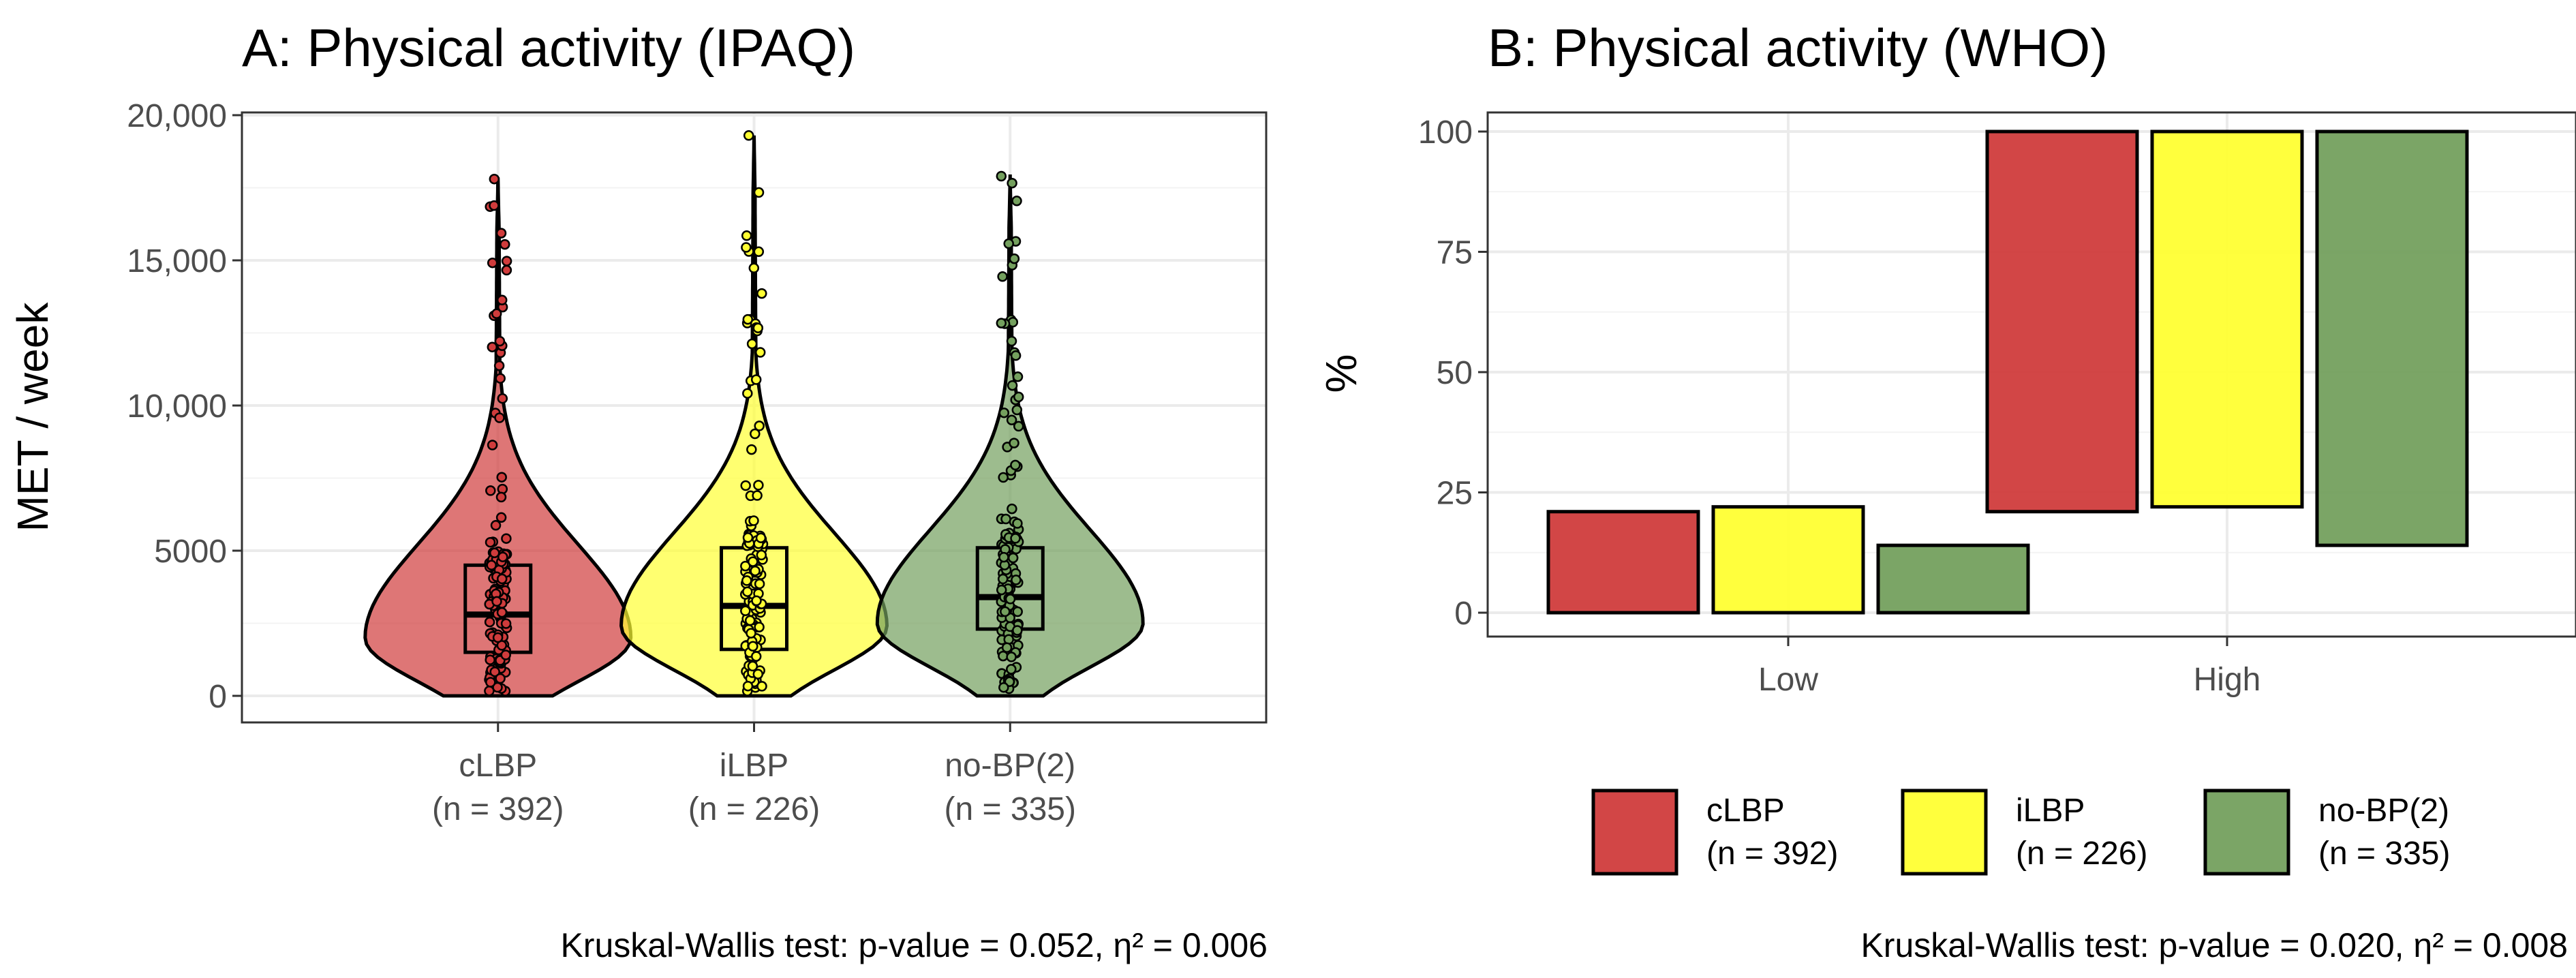 The width and height of the screenshot is (2576, 978). What do you see at coordinates (754, 766) in the screenshot?
I see `x-tick-label: iLBP` at bounding box center [754, 766].